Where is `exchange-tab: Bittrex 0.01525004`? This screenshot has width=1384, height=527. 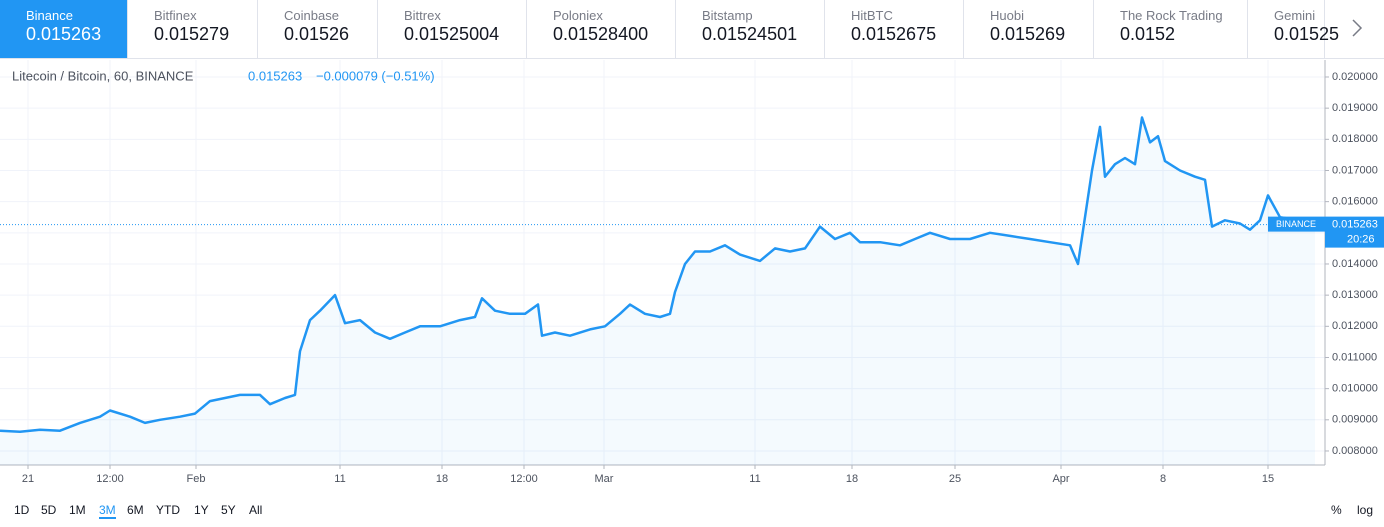 exchange-tab: Bittrex 0.01525004 is located at coordinates (452, 29).